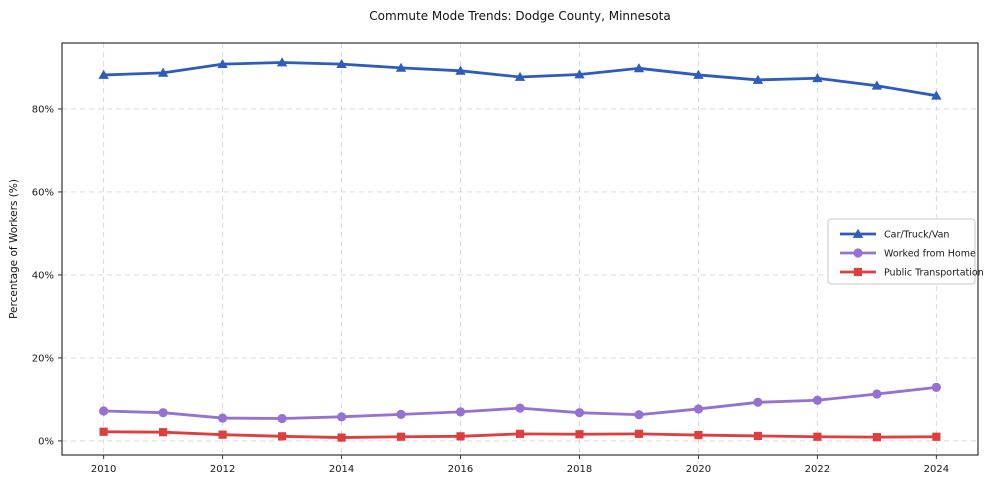 Image resolution: width=990 pixels, height=490 pixels. I want to click on y-tick-label: 80%, so click(43, 109).